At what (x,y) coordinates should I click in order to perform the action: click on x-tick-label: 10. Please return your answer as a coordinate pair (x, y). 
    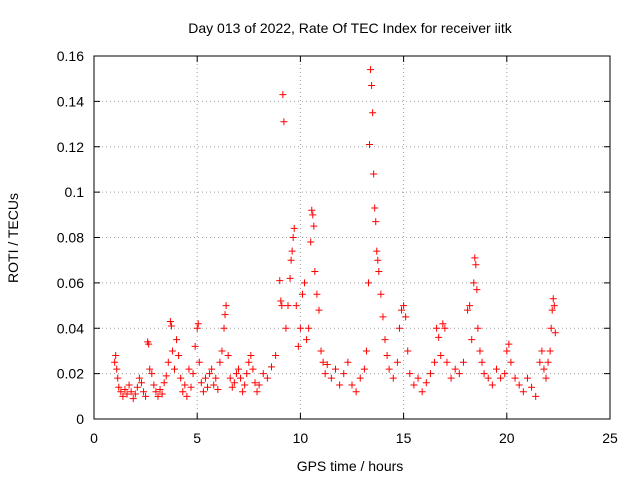
    Looking at the image, I should click on (301, 438).